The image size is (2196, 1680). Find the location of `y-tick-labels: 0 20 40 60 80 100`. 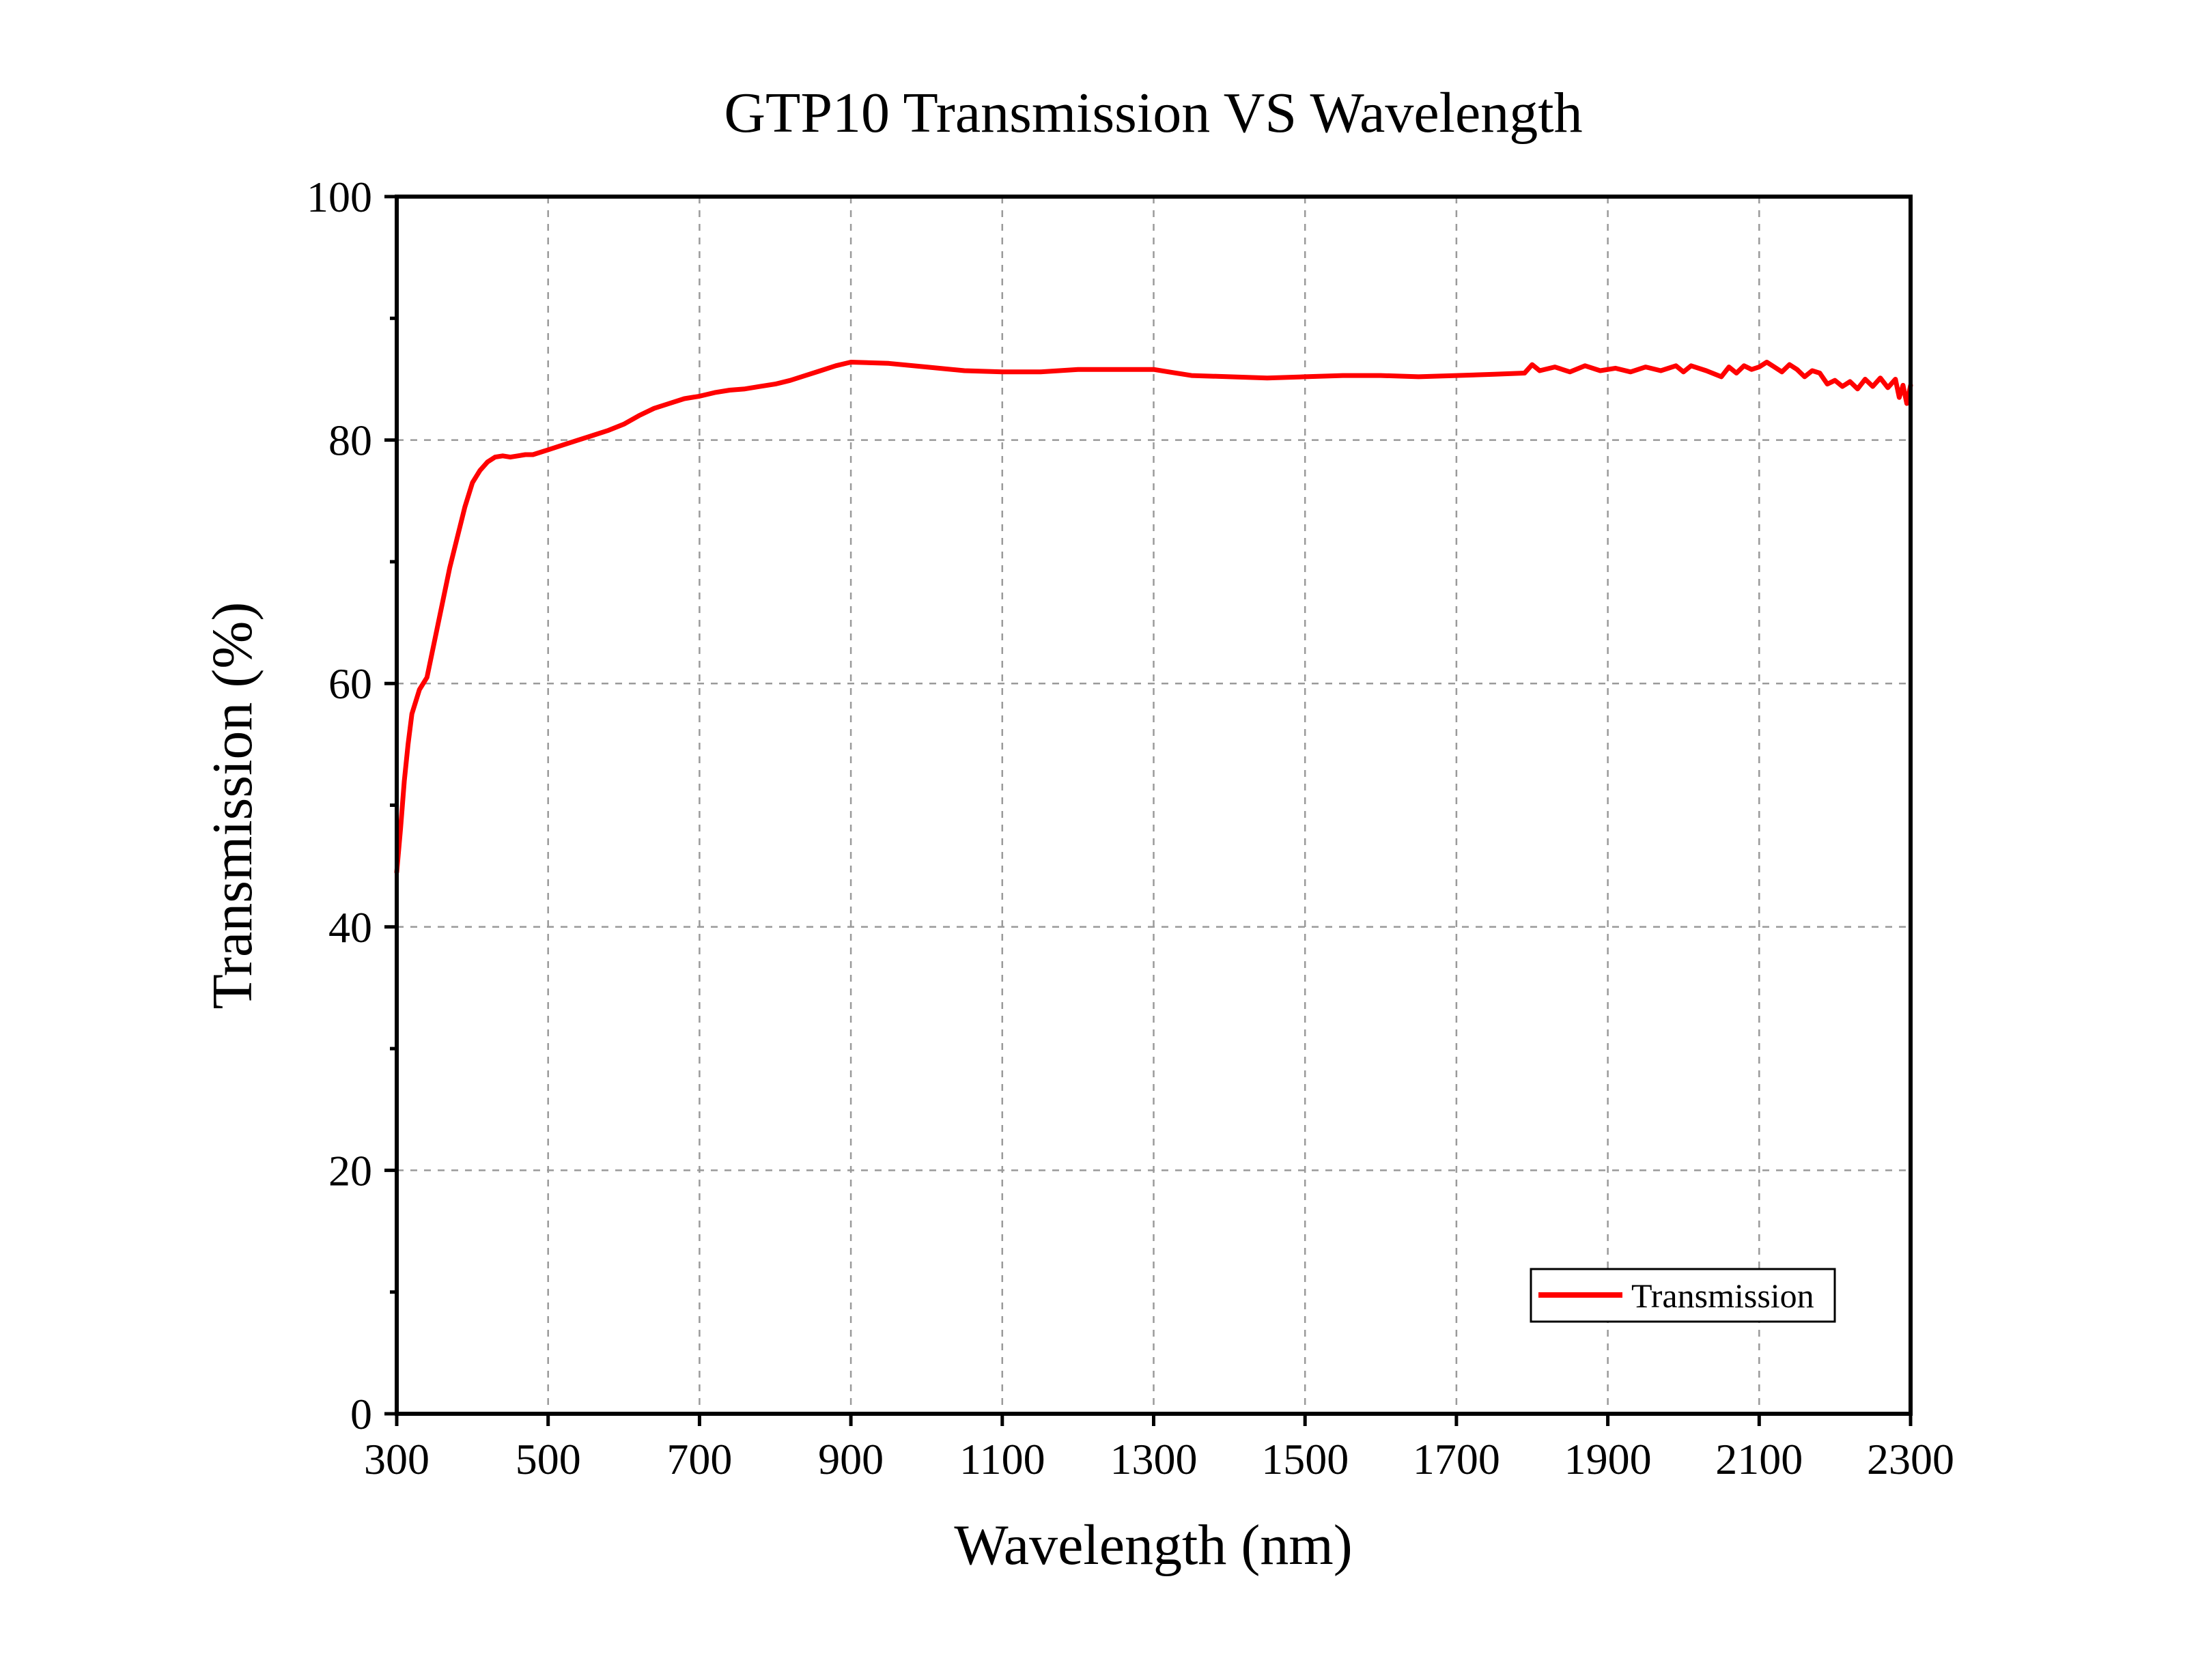

y-tick-labels: 0 20 40 60 80 100 is located at coordinates (339, 805).